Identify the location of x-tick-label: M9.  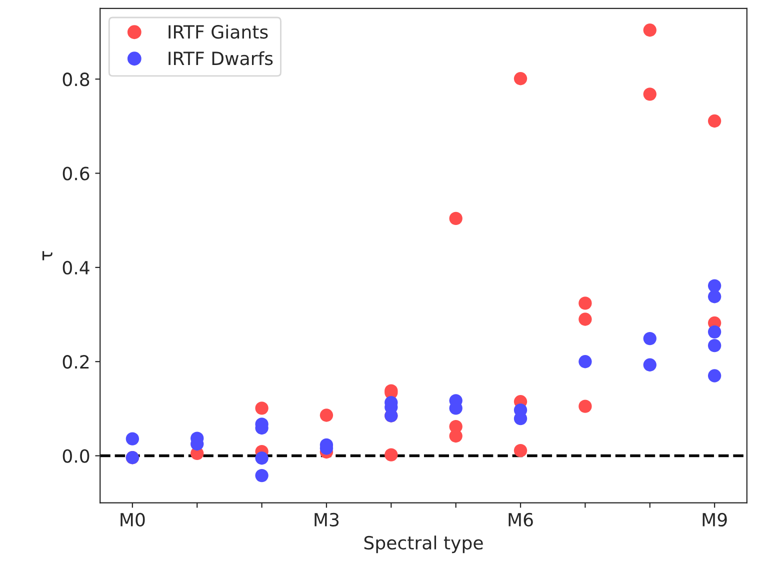
(714, 519).